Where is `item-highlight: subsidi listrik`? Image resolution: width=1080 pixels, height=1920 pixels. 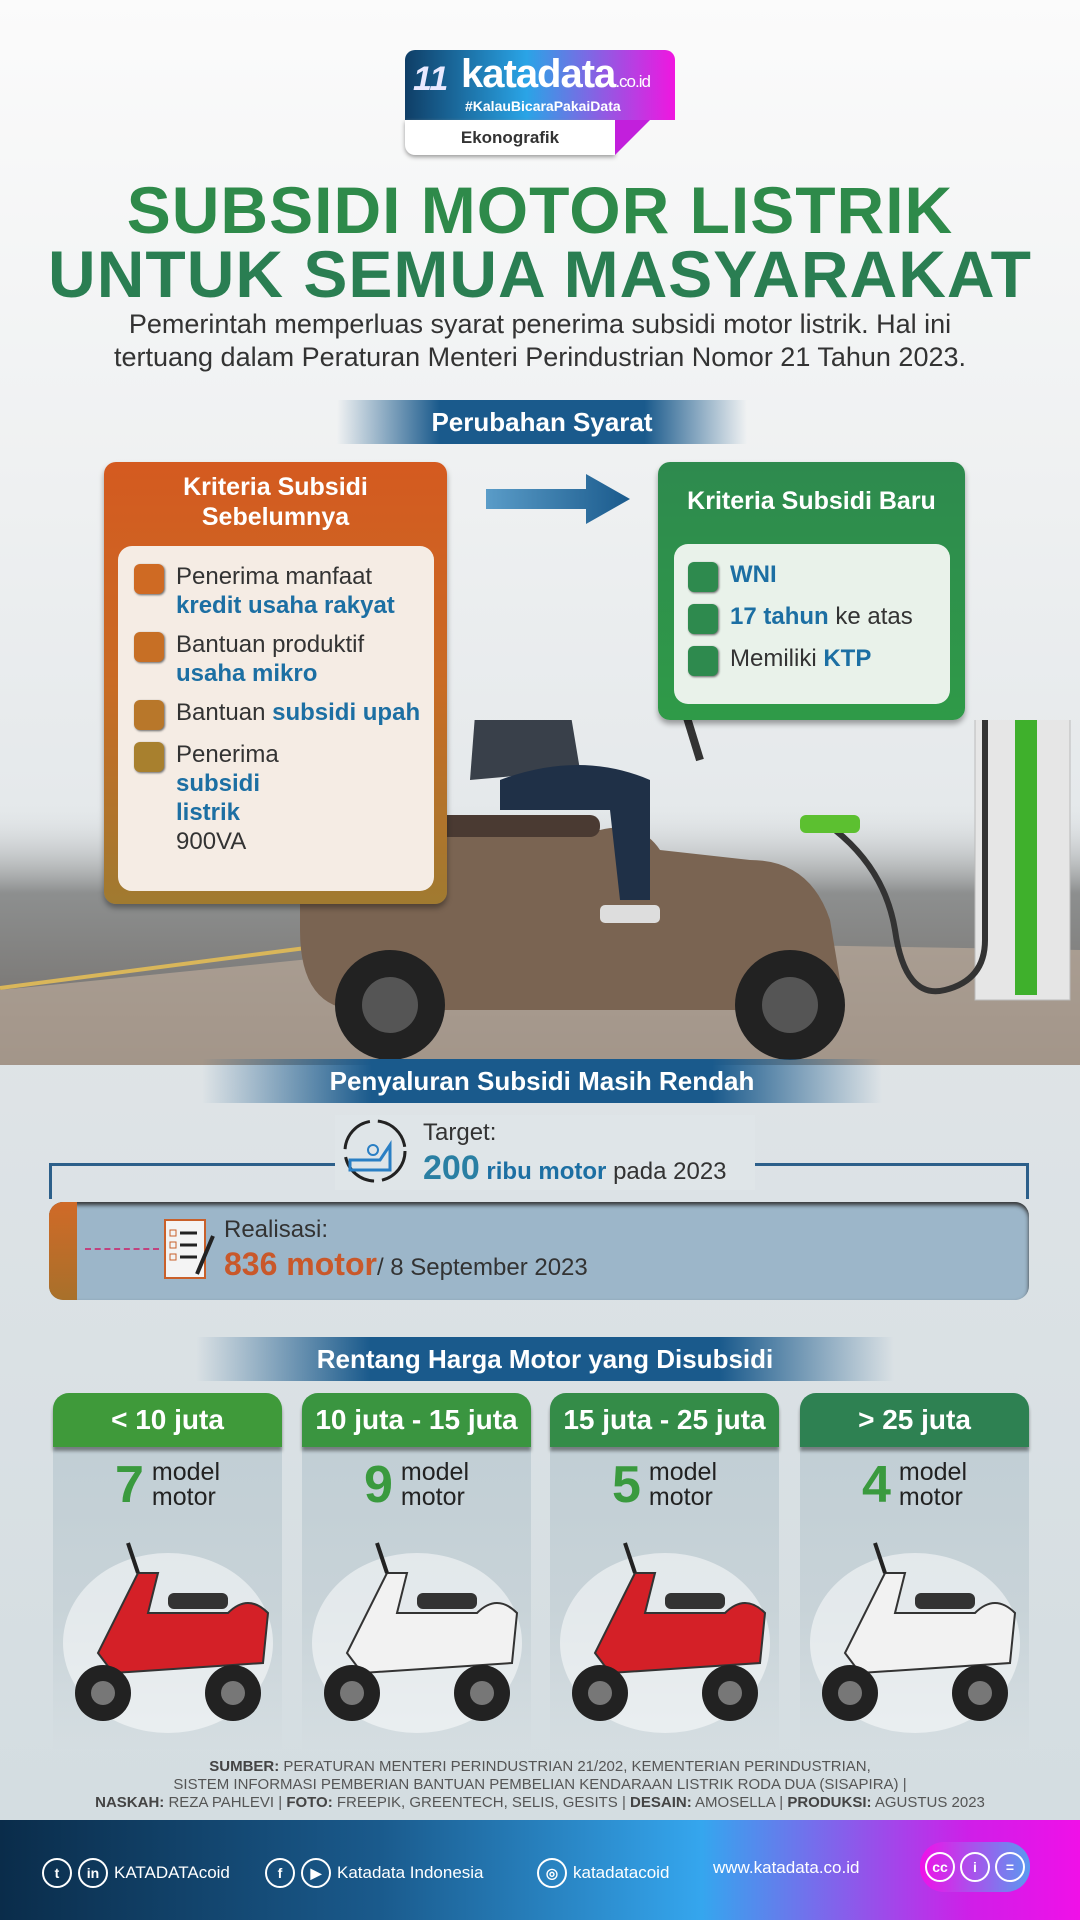 item-highlight: subsidi listrik is located at coordinates (218, 798).